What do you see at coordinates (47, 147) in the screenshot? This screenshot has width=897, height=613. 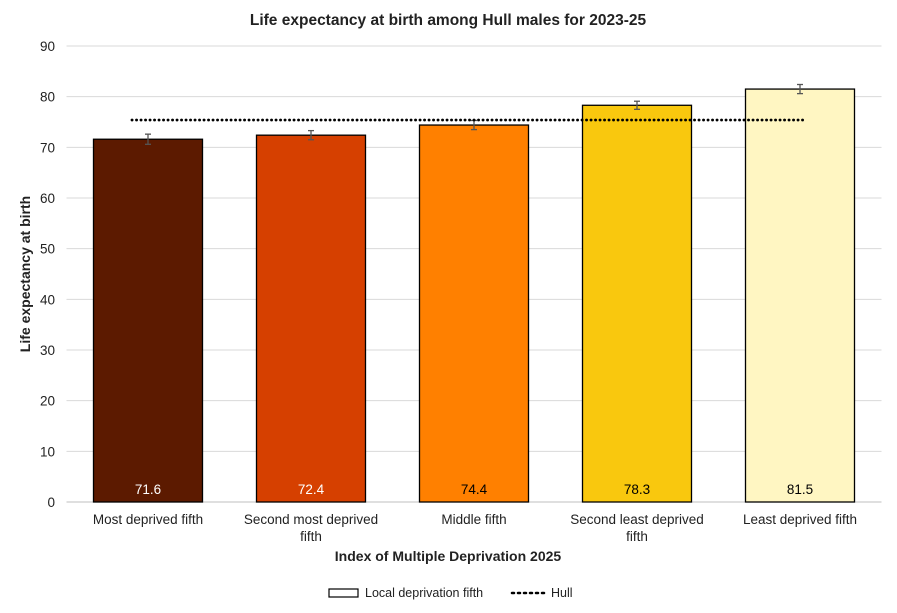 I see `y-tick-label: 70` at bounding box center [47, 147].